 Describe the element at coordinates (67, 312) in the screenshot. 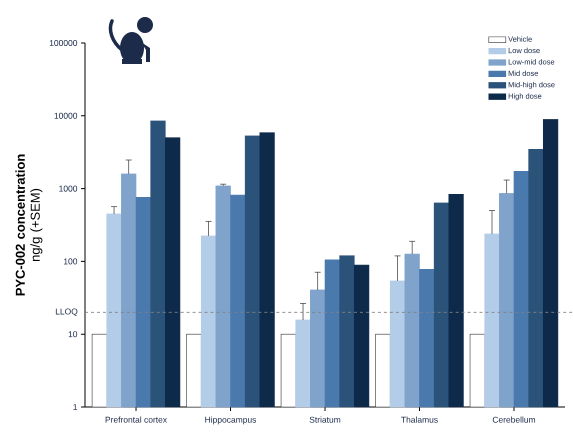

I see `ref-line-label: LLOQ` at that location.